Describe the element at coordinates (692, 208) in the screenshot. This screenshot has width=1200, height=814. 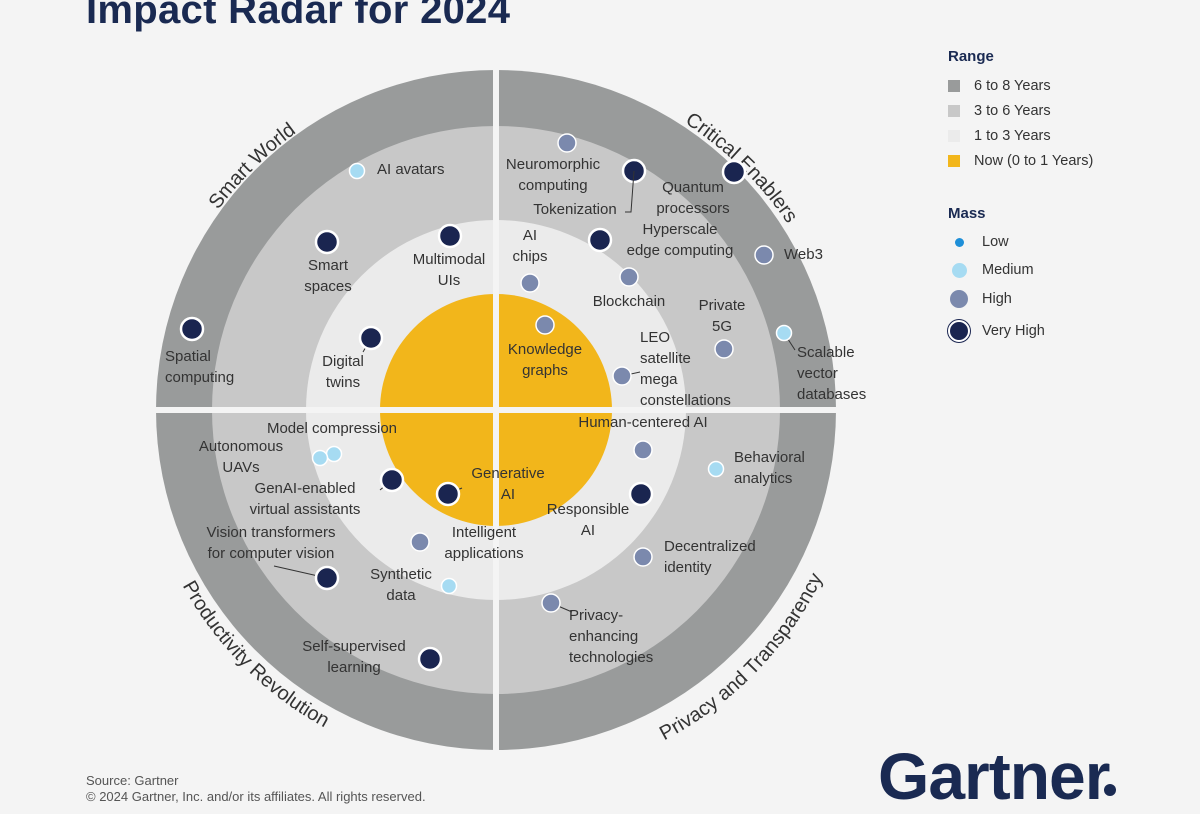
I see `tech-label-line: processors` at that location.